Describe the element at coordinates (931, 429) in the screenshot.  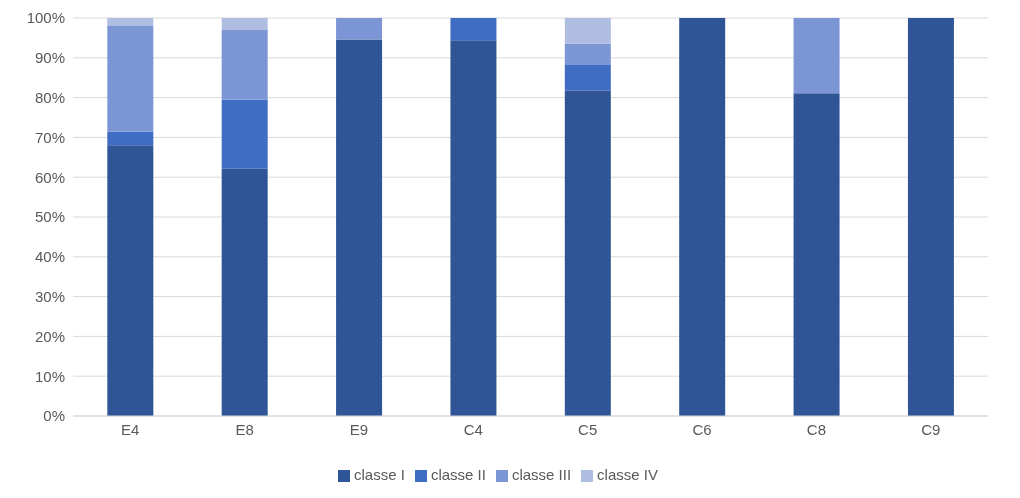
I see `x-tick-label: C9` at that location.